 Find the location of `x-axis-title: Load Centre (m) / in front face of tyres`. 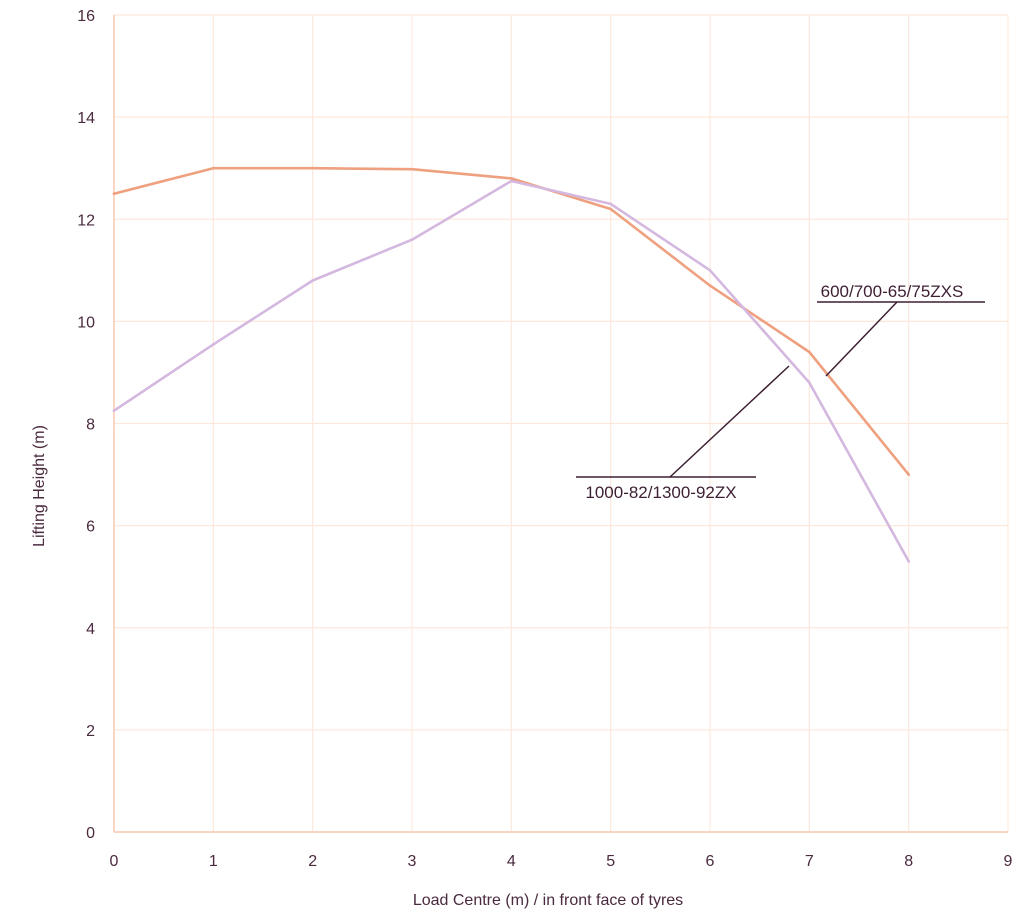

x-axis-title: Load Centre (m) / in front face of tyres is located at coordinates (548, 900).